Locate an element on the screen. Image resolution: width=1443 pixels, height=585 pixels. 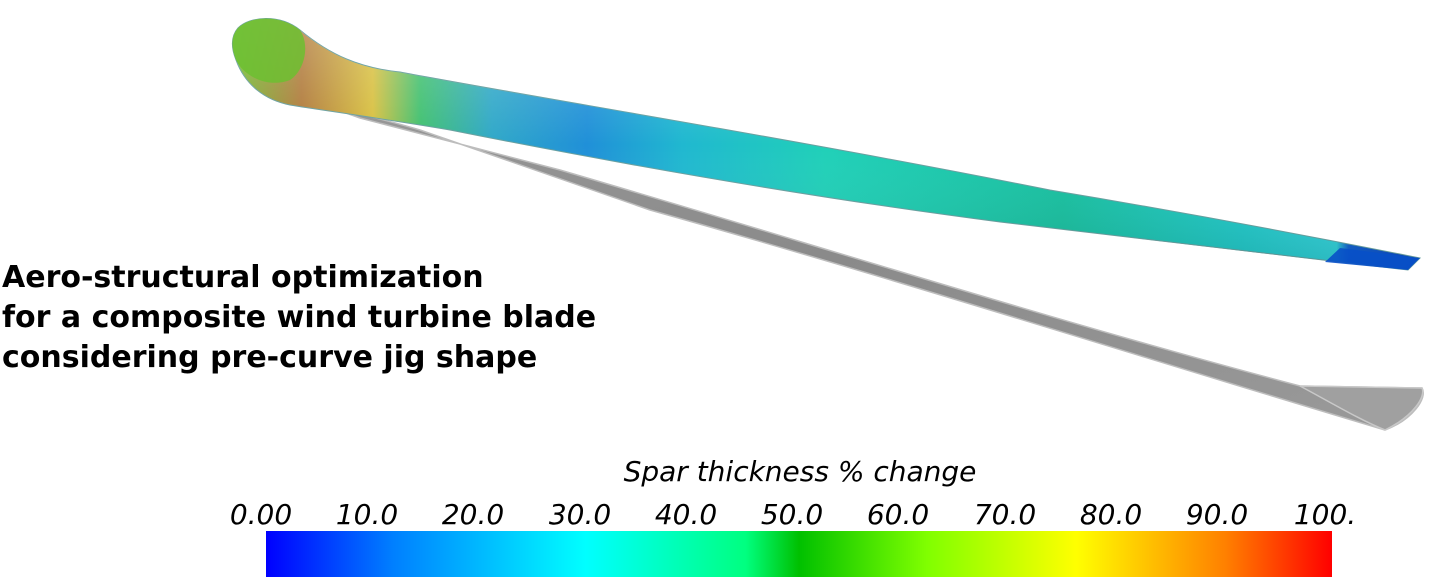
title-line: Aero-structural optimization is located at coordinates (243, 277).